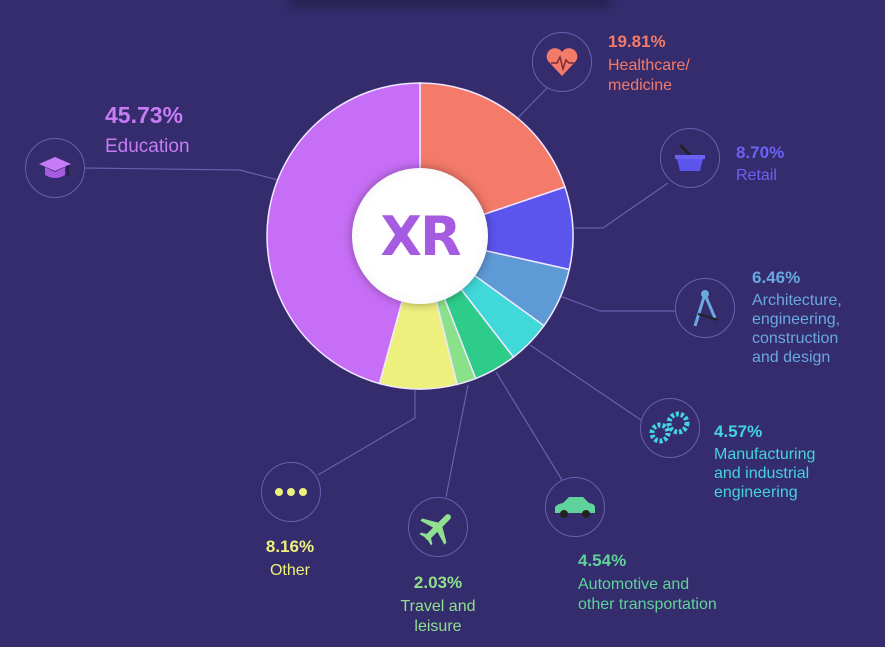  What do you see at coordinates (585, 382) in the screenshot?
I see `connector-manufacturing` at bounding box center [585, 382].